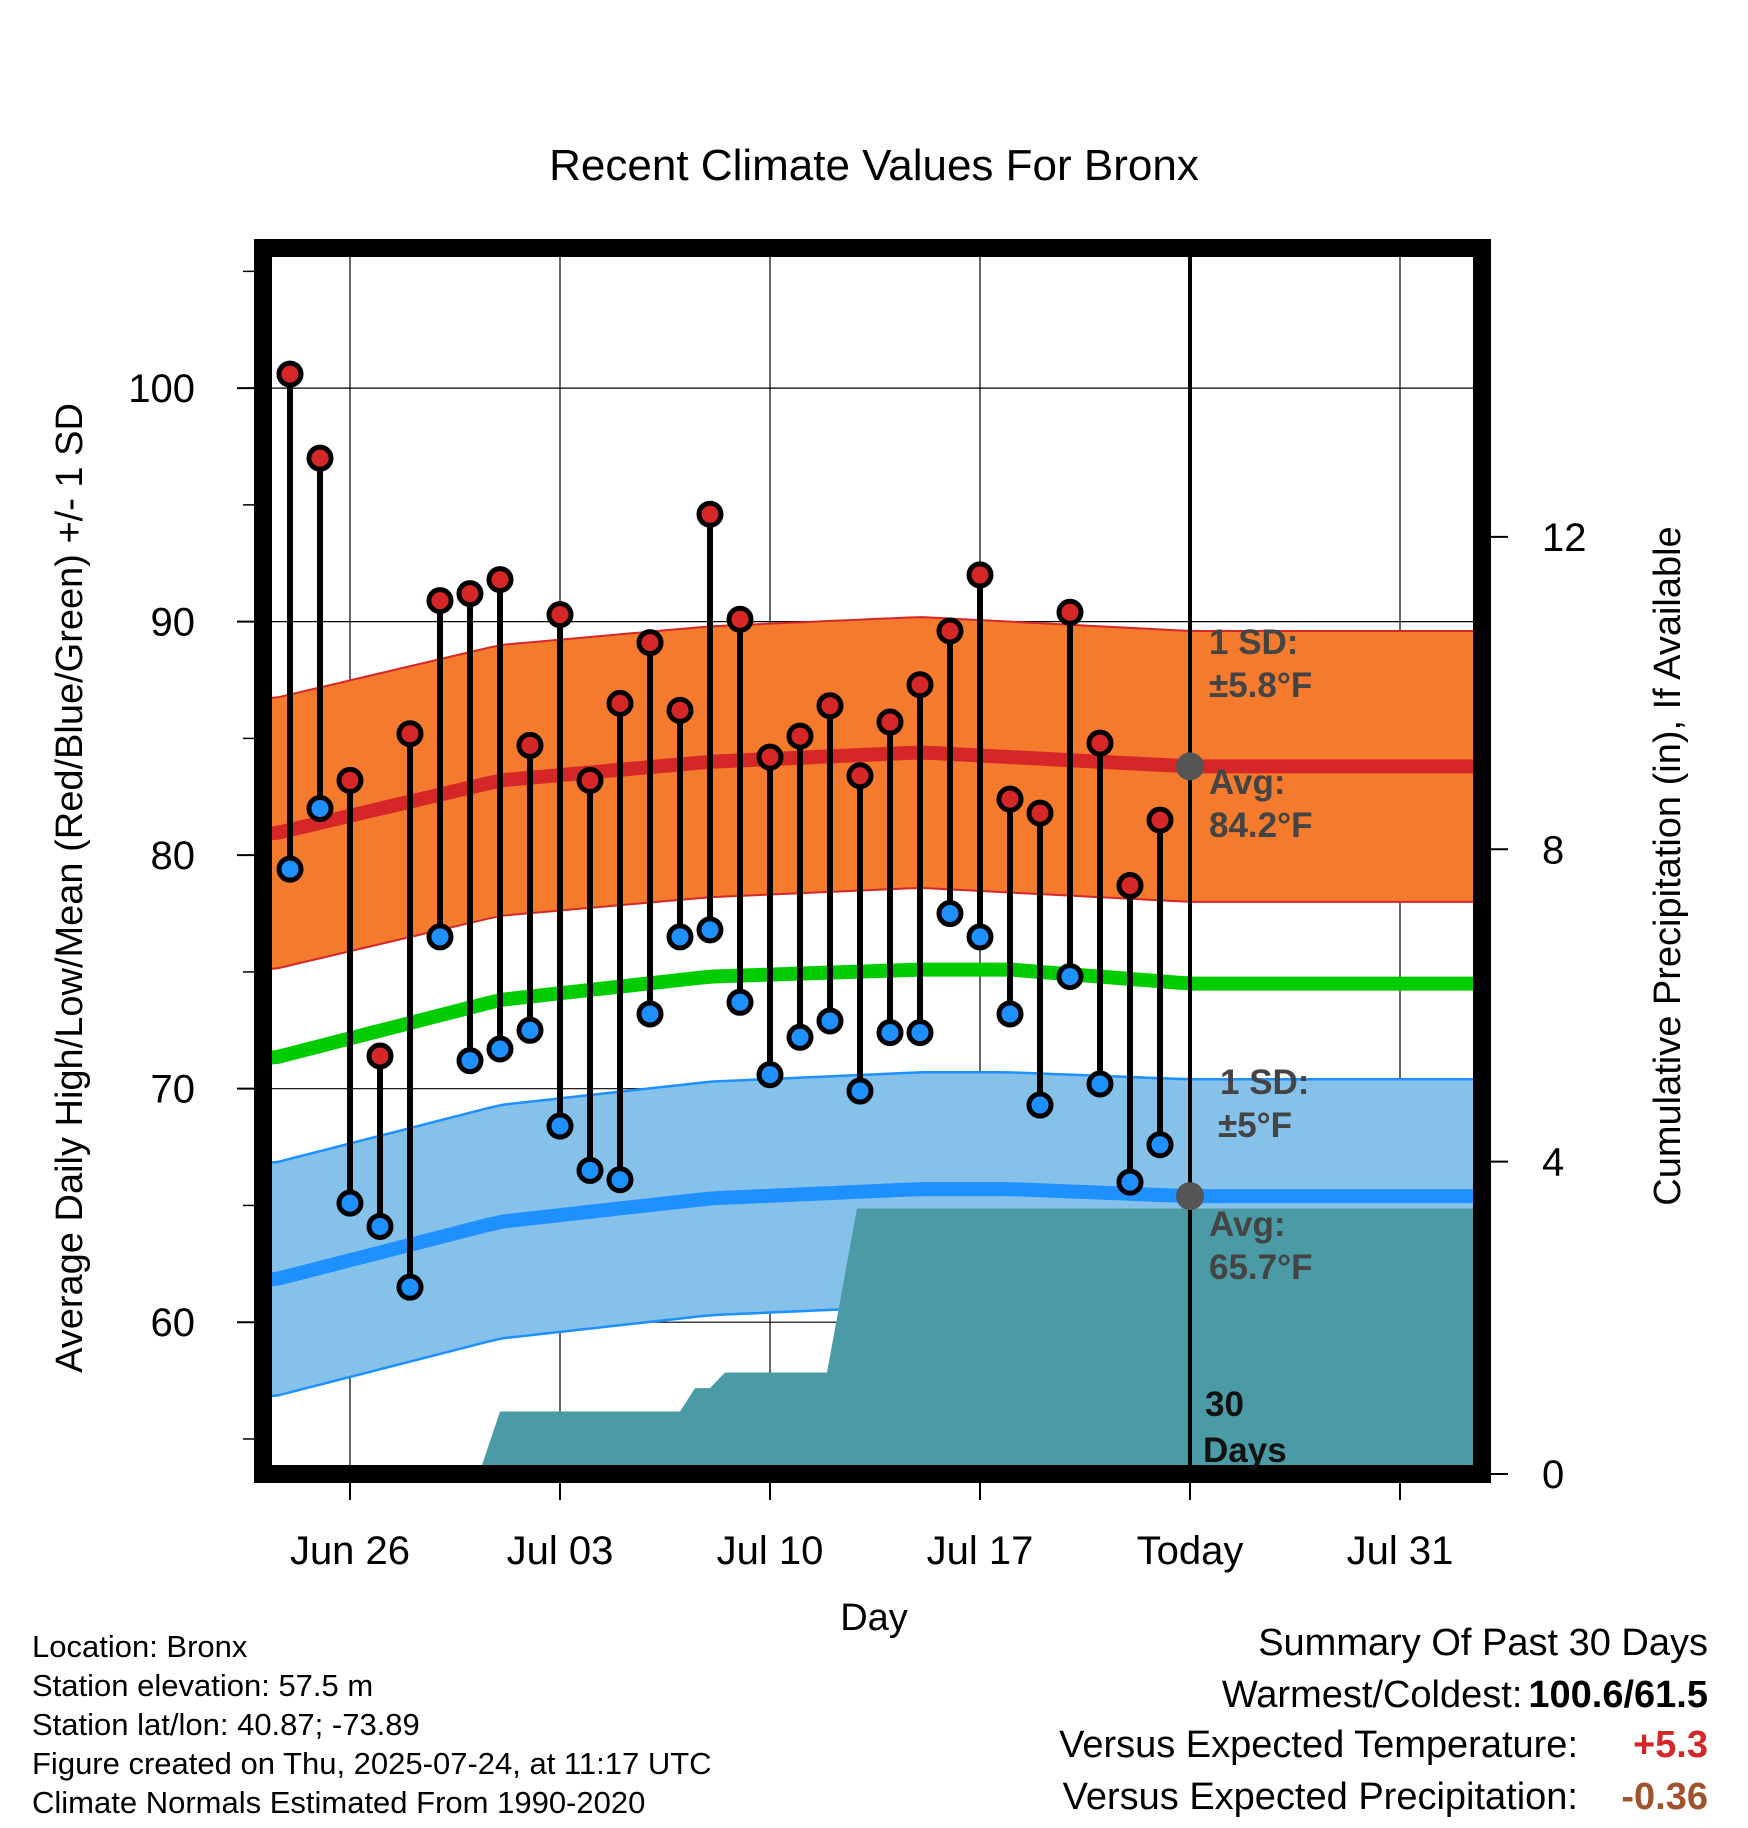 This screenshot has width=1748, height=1828. What do you see at coordinates (980, 1551) in the screenshot?
I see `x-tick-label: Jul 17` at bounding box center [980, 1551].